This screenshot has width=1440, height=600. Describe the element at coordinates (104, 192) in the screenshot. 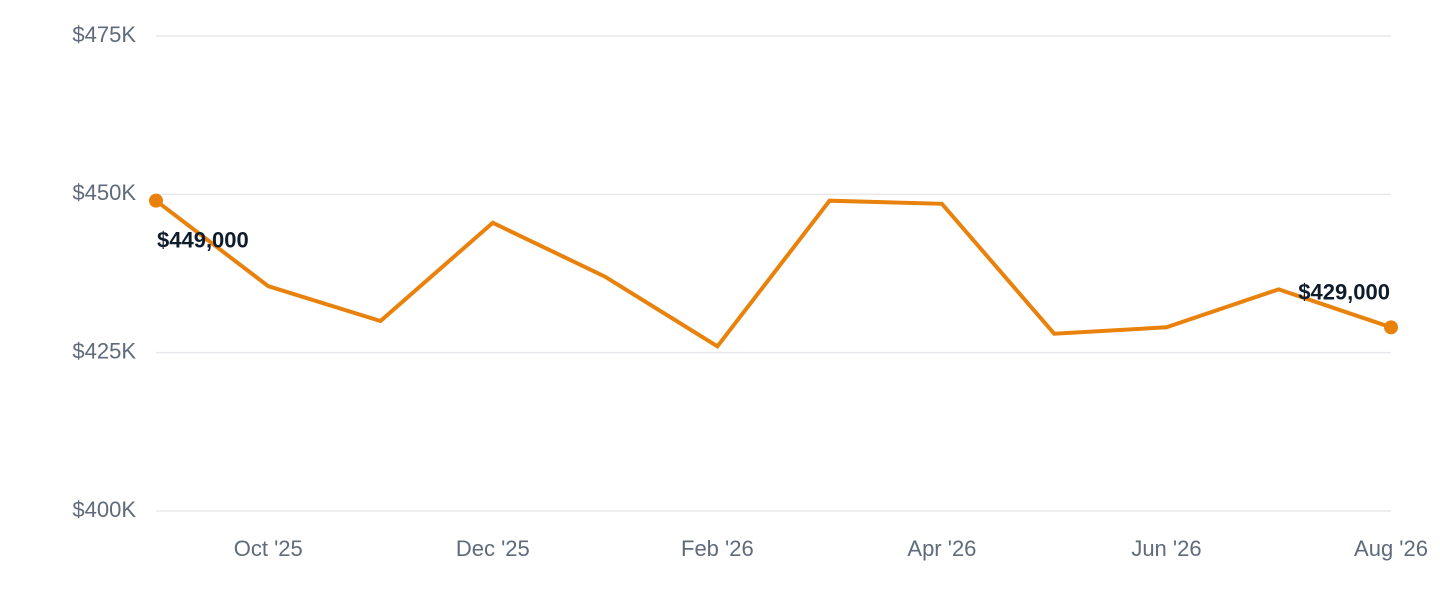

I see `y-tick-label: $450K` at that location.